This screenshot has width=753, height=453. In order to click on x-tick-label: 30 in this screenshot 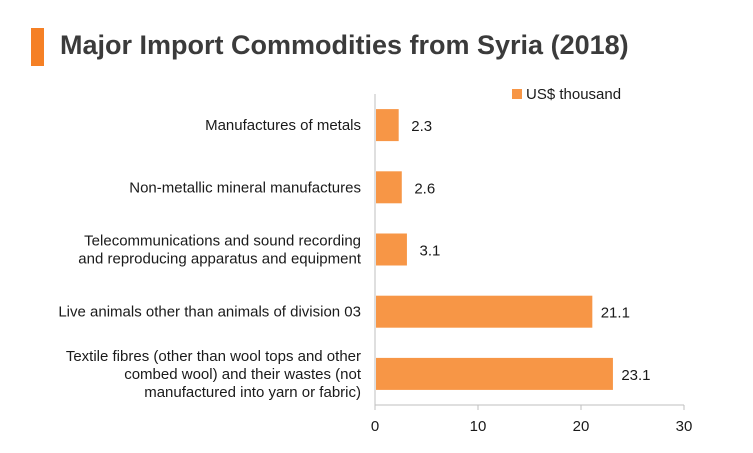, I will do `click(684, 426)`.